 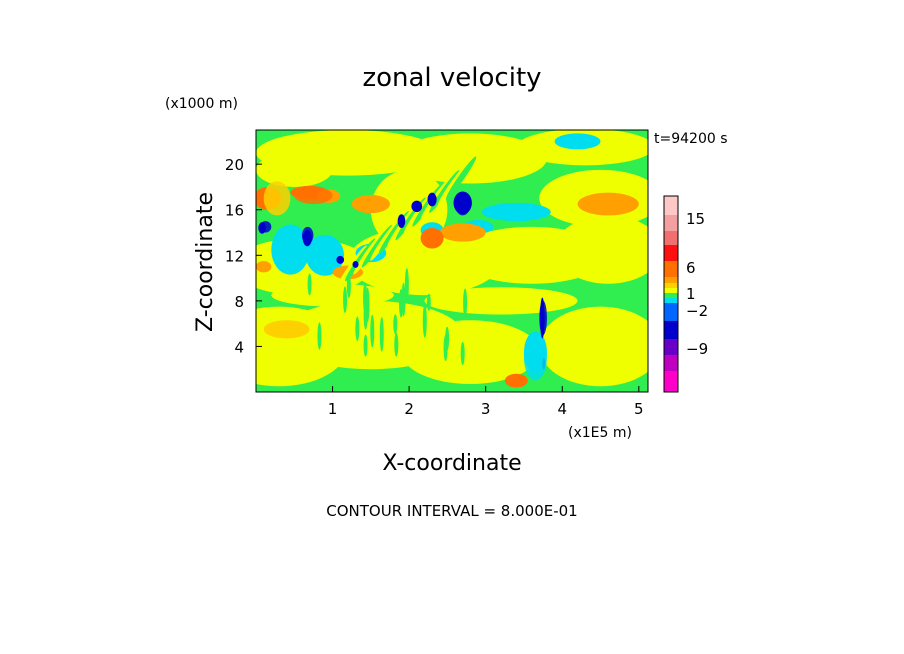 I want to click on y-tick-label: 8, so click(x=239, y=302).